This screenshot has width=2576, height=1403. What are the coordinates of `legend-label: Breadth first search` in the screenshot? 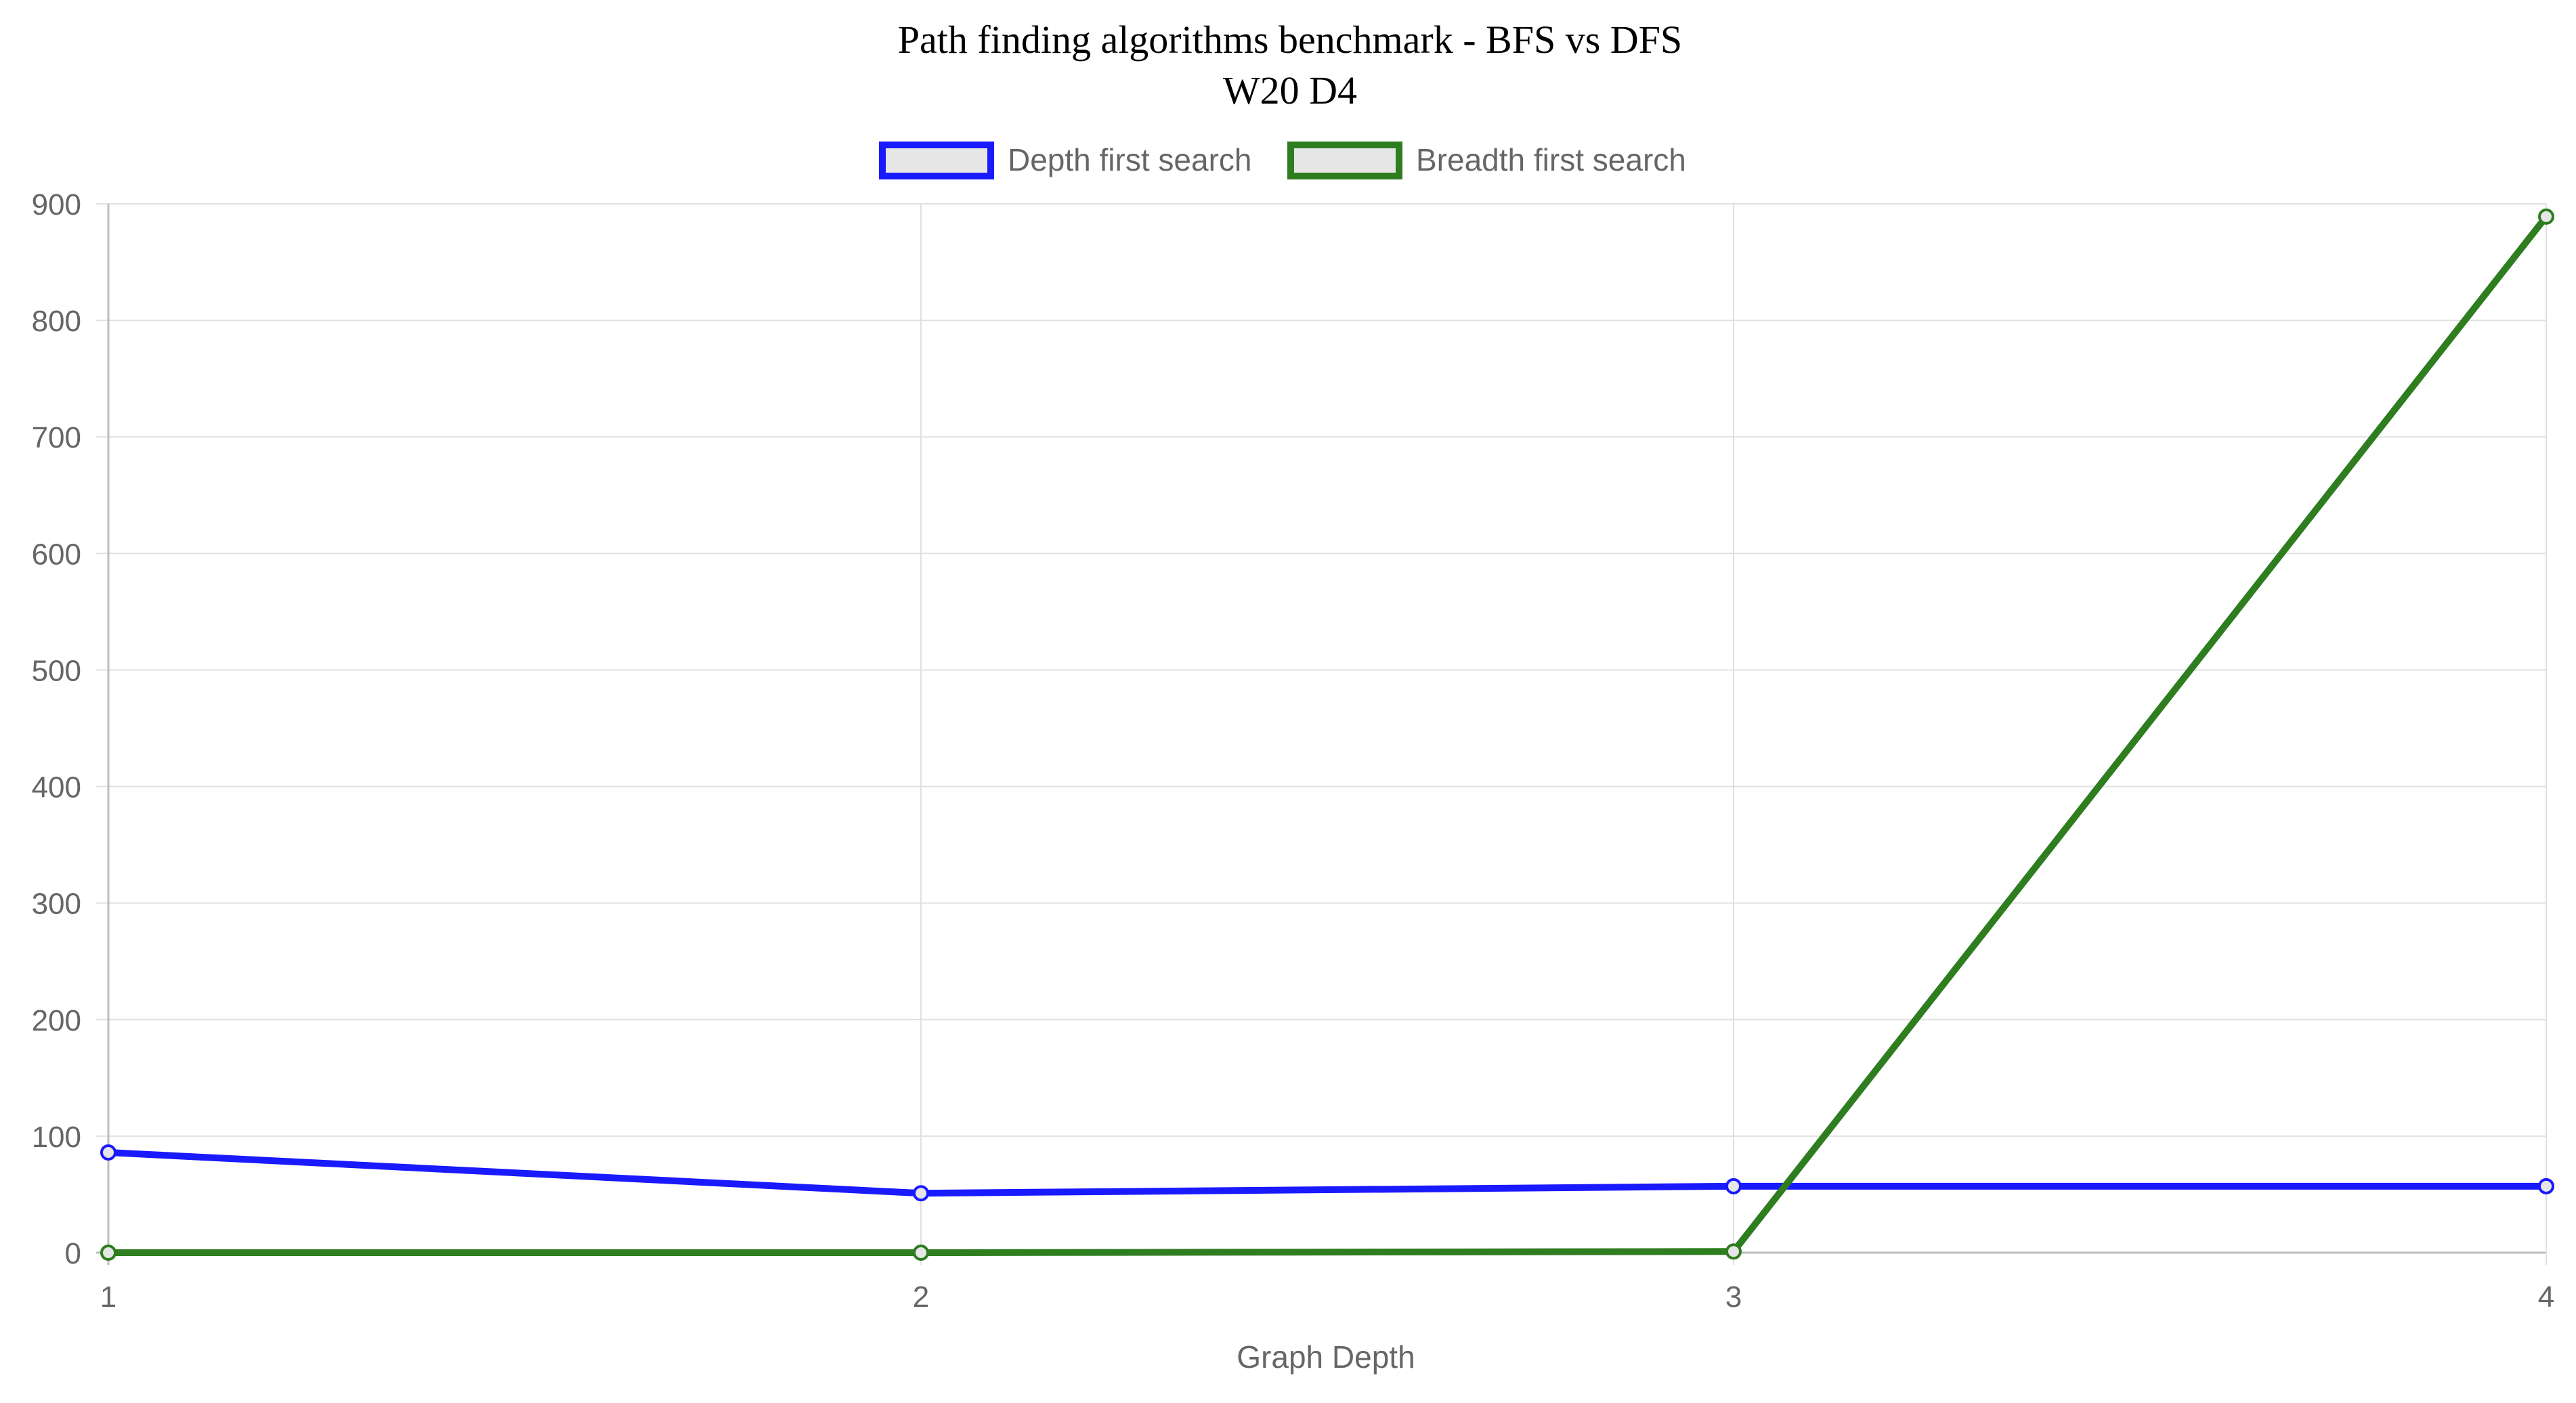 It's located at (1551, 160).